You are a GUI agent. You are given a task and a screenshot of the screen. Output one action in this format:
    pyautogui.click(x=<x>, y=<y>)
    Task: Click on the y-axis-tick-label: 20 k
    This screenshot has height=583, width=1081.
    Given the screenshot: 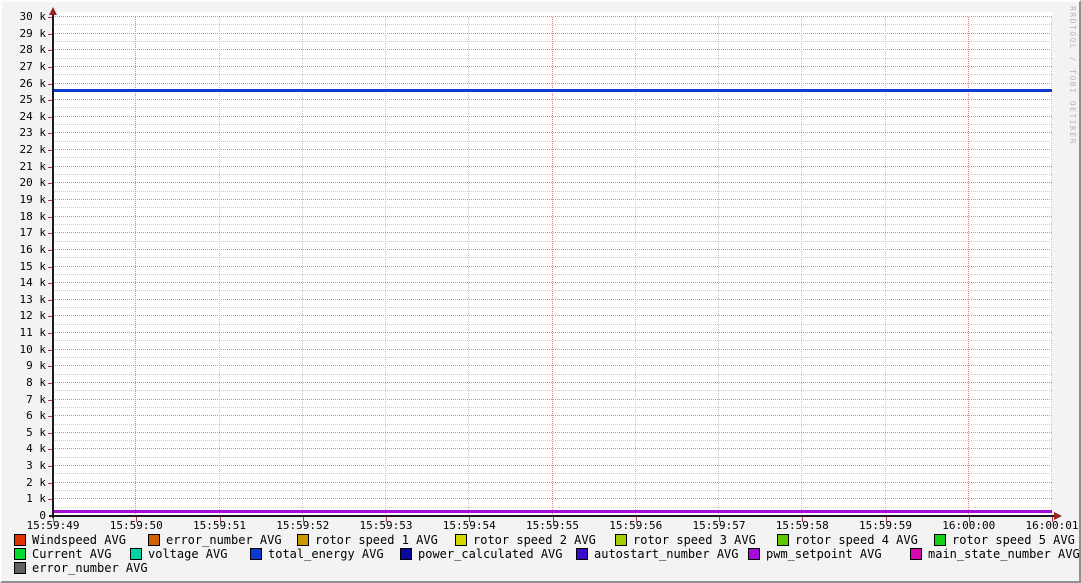 What is the action you would take?
    pyautogui.click(x=33, y=183)
    